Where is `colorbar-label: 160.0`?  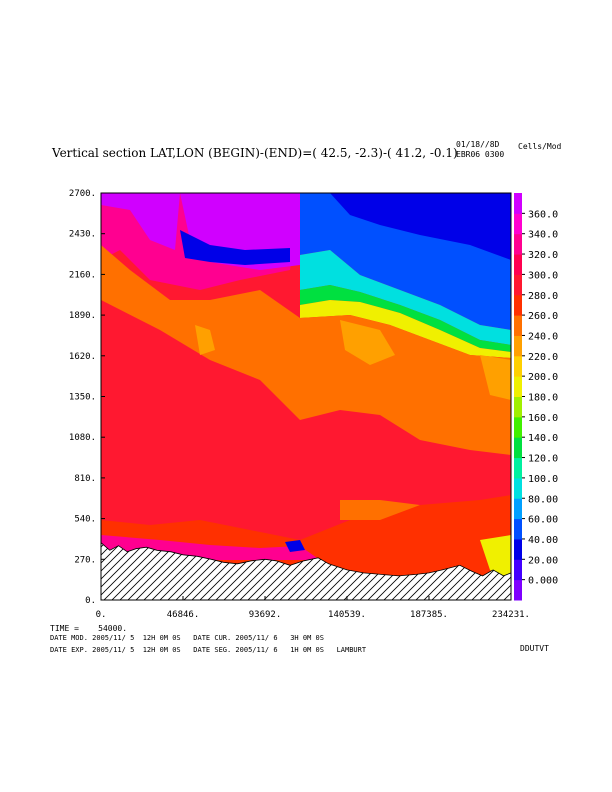 colorbar-label: 160.0 is located at coordinates (543, 418).